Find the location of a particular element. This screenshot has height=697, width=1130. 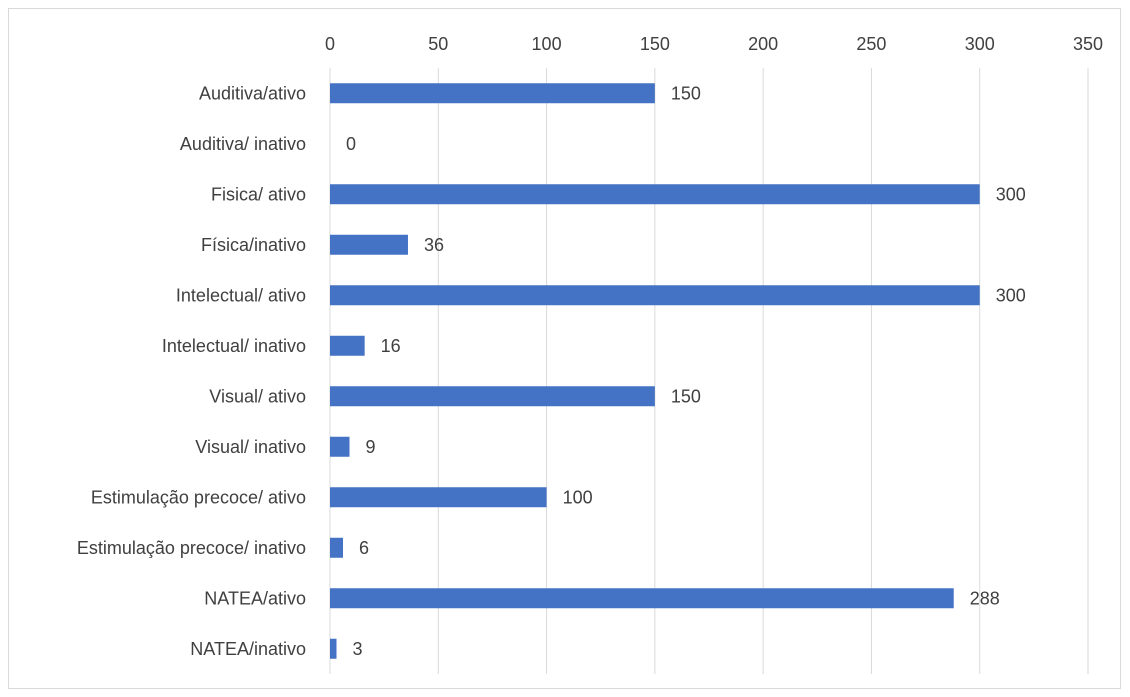

x-tick-label-0: 0 is located at coordinates (330, 44).